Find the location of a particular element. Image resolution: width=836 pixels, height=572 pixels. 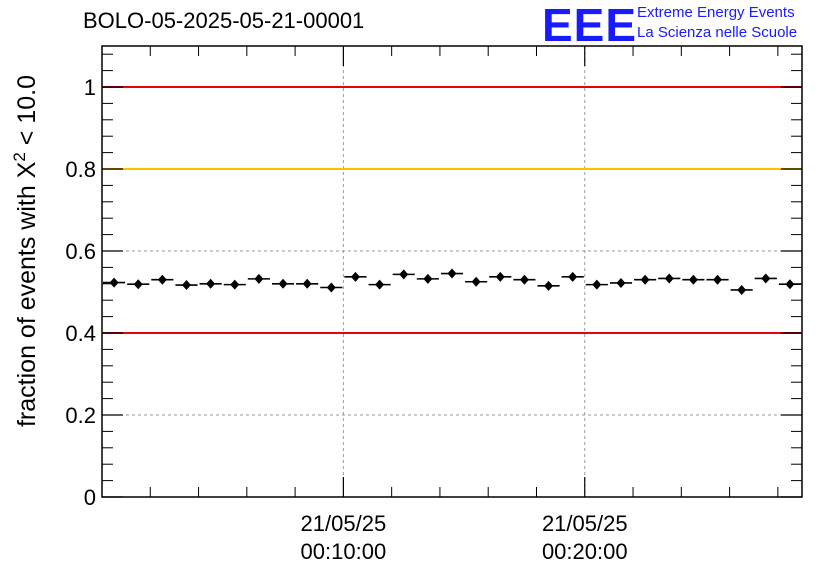

y-tick-label: 1 is located at coordinates (90, 87).